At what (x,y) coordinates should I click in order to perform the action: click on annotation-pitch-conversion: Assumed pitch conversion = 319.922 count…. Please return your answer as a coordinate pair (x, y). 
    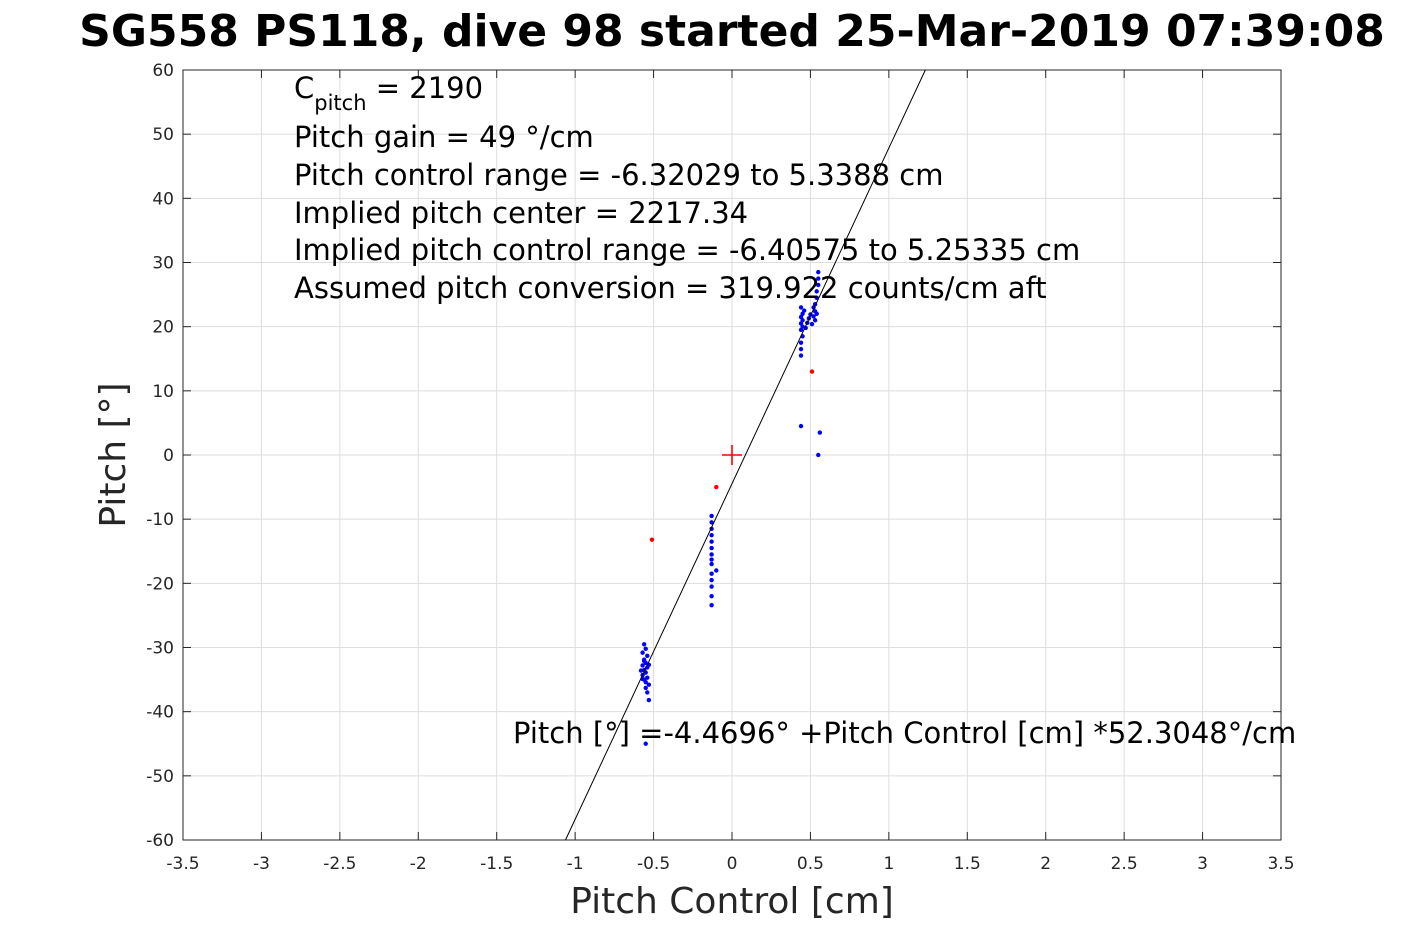
    Looking at the image, I should click on (670, 288).